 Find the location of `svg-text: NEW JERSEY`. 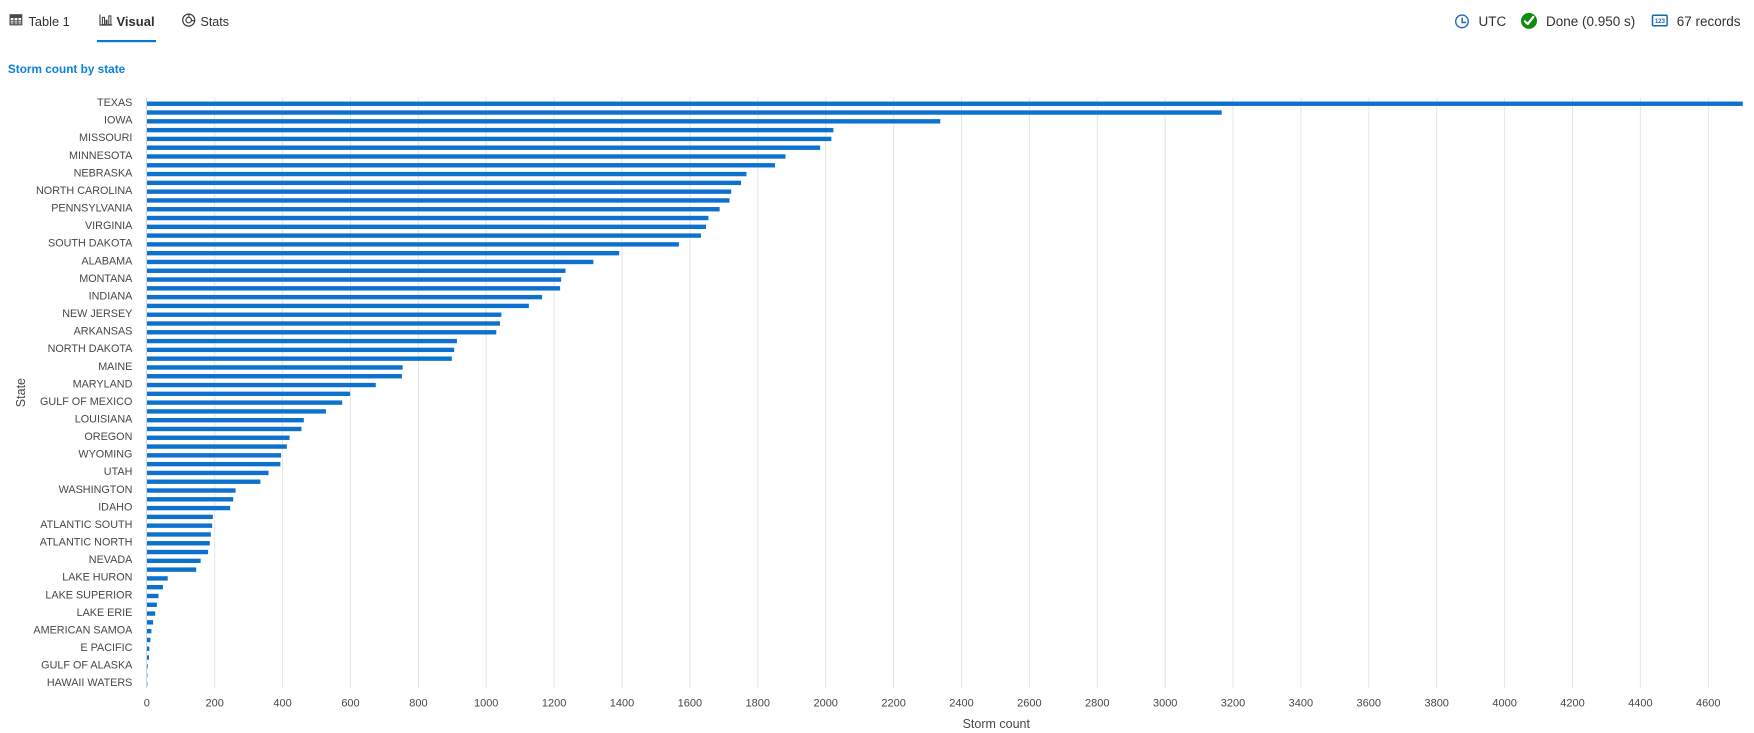

svg-text: NEW JERSEY is located at coordinates (97, 314).